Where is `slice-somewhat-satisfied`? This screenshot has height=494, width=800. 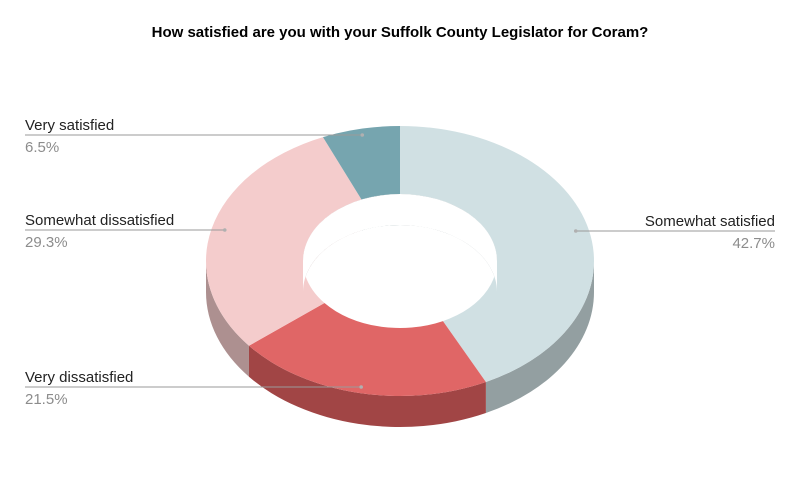
slice-somewhat-satisfied is located at coordinates (497, 254).